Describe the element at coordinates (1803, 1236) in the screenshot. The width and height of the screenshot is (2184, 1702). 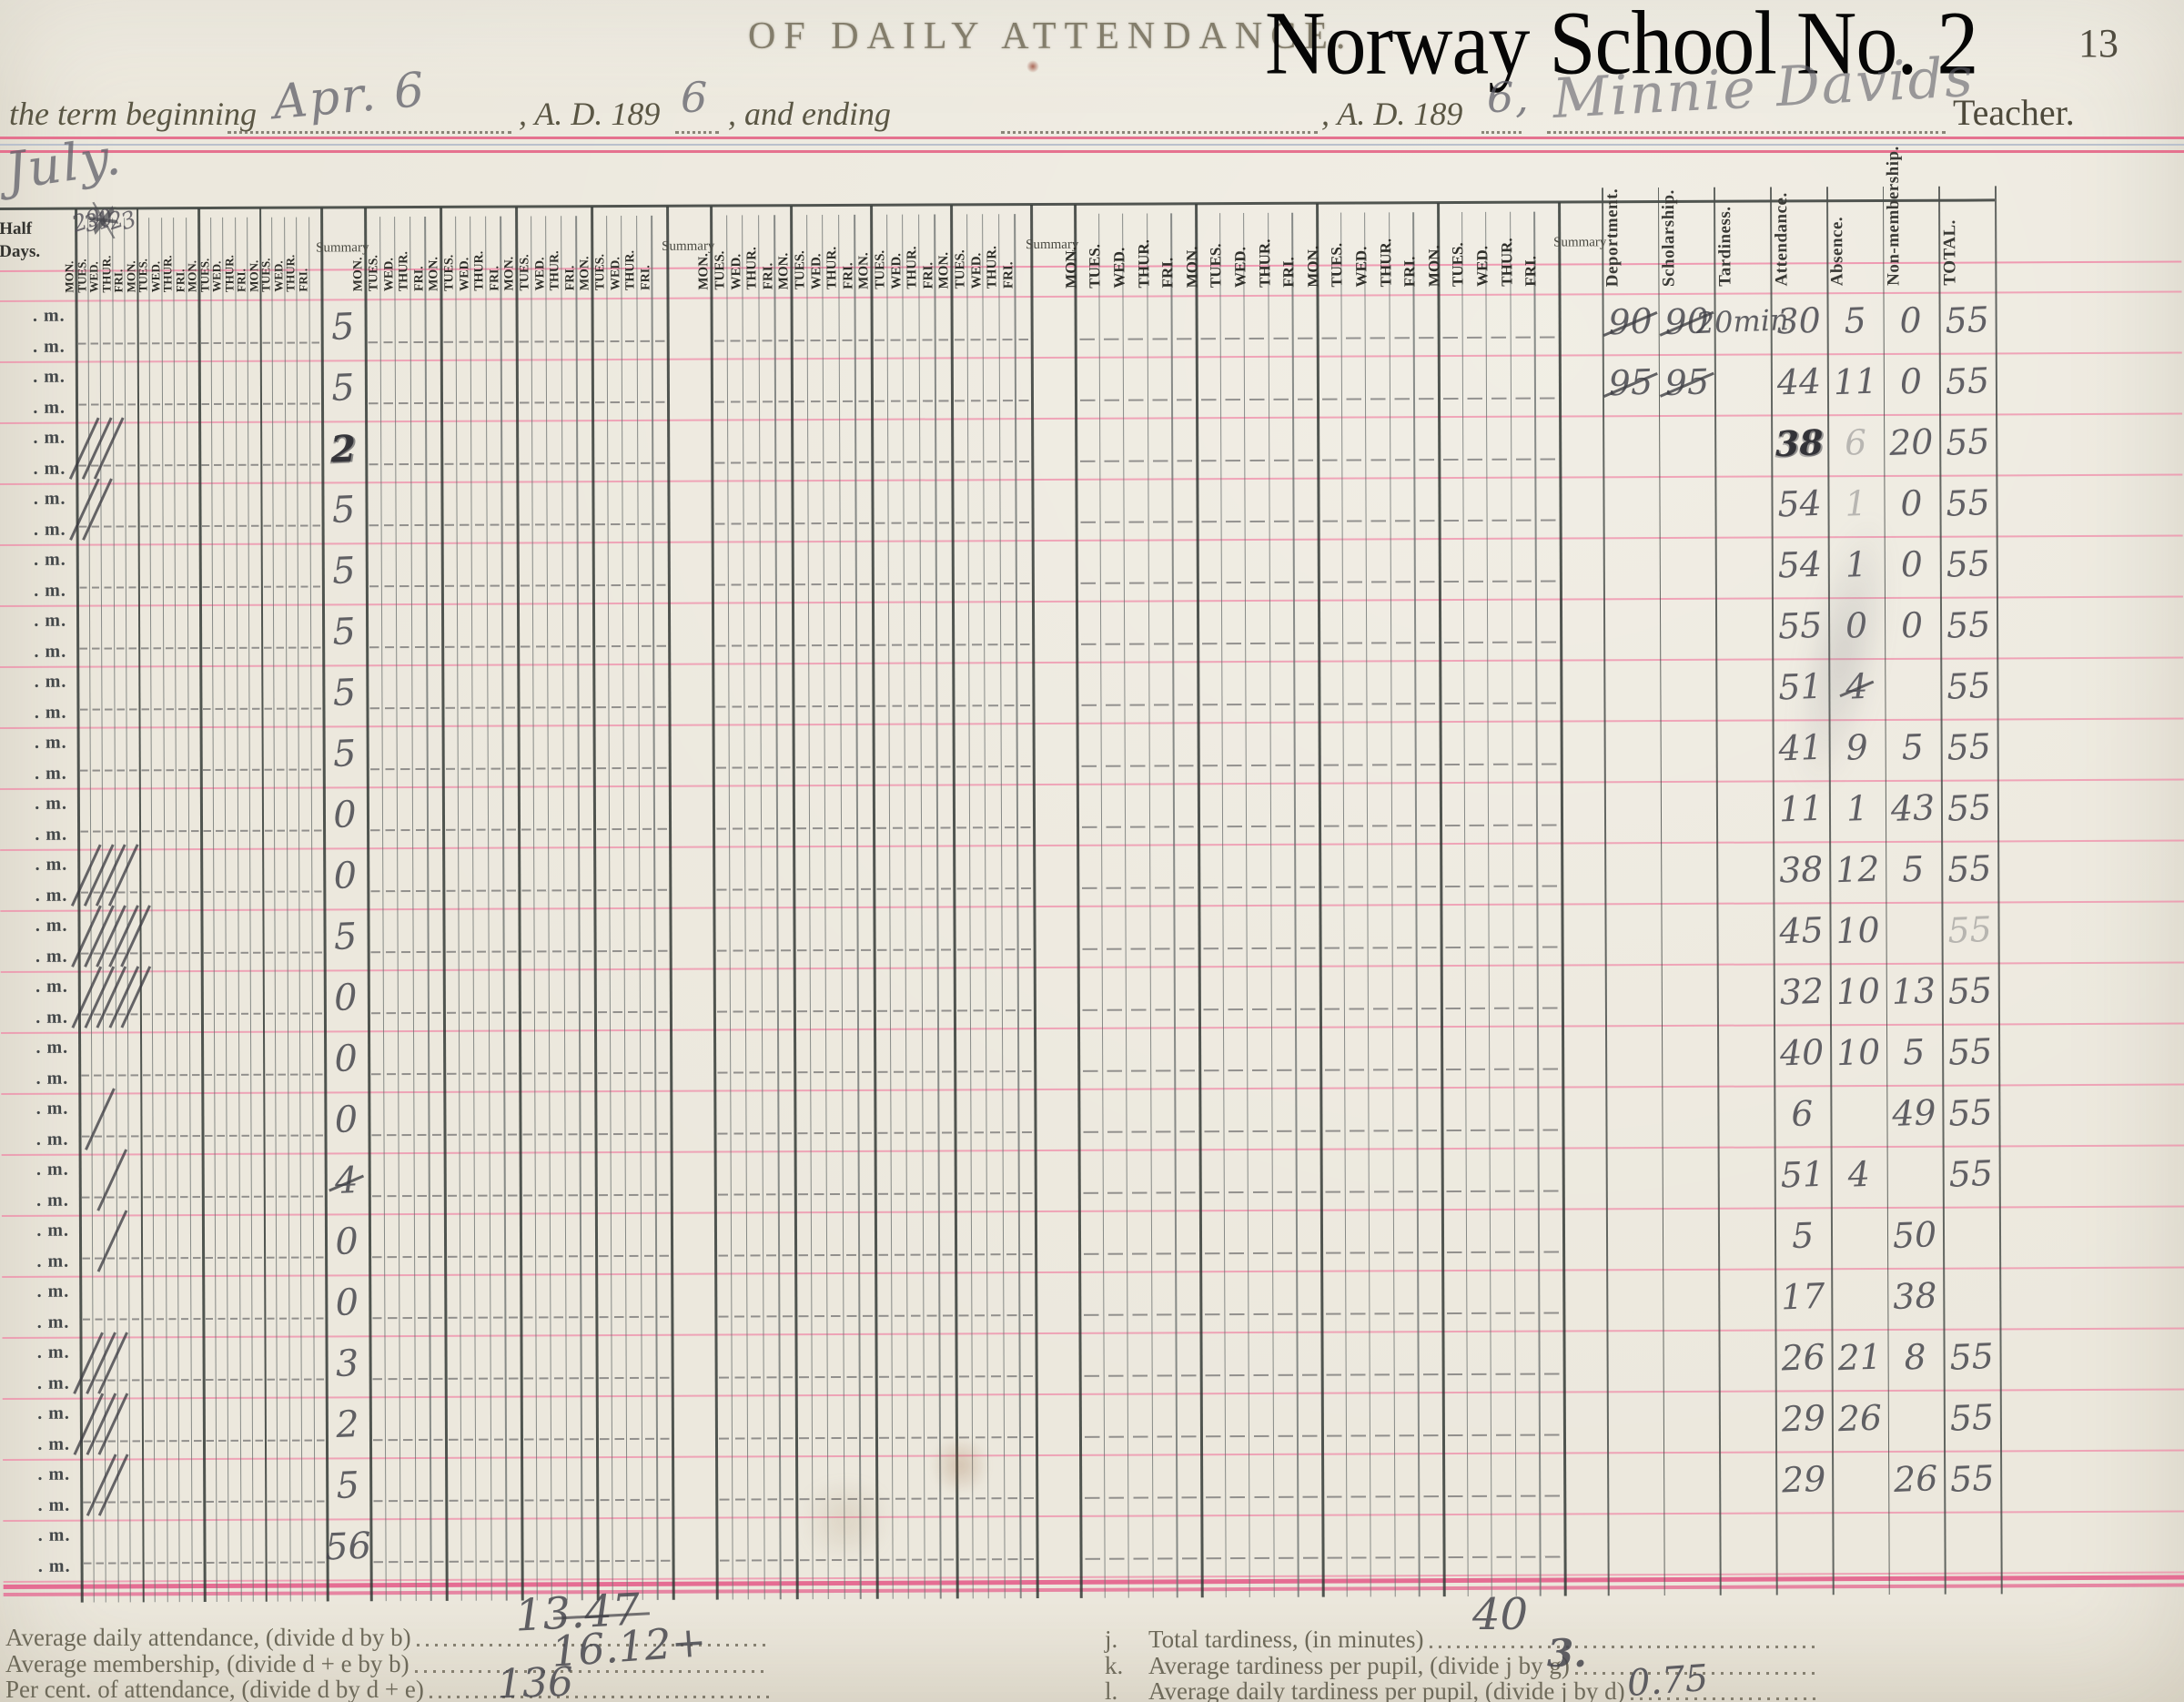
I see `stat-value-attendance: 5` at that location.